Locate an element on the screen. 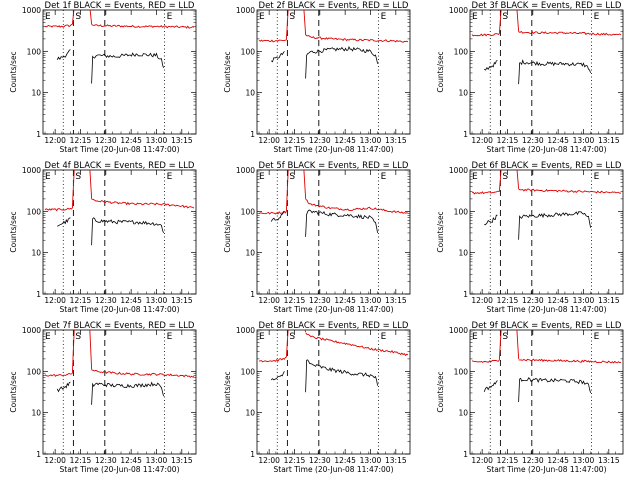 The width and height of the screenshot is (640, 480). y-tick-label: 1 is located at coordinates (38, 134).